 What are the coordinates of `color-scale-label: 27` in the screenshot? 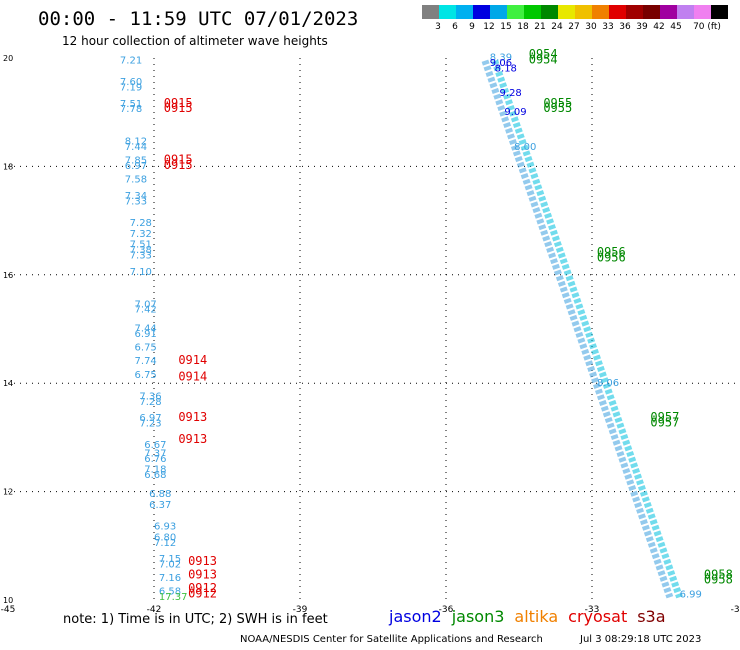 It's located at (574, 27).